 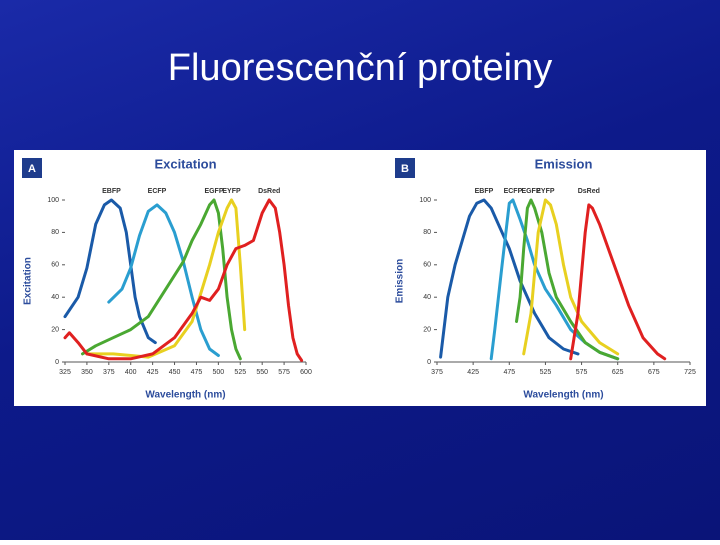 What do you see at coordinates (690, 372) in the screenshot?
I see `x-tick-label: 725` at bounding box center [690, 372].